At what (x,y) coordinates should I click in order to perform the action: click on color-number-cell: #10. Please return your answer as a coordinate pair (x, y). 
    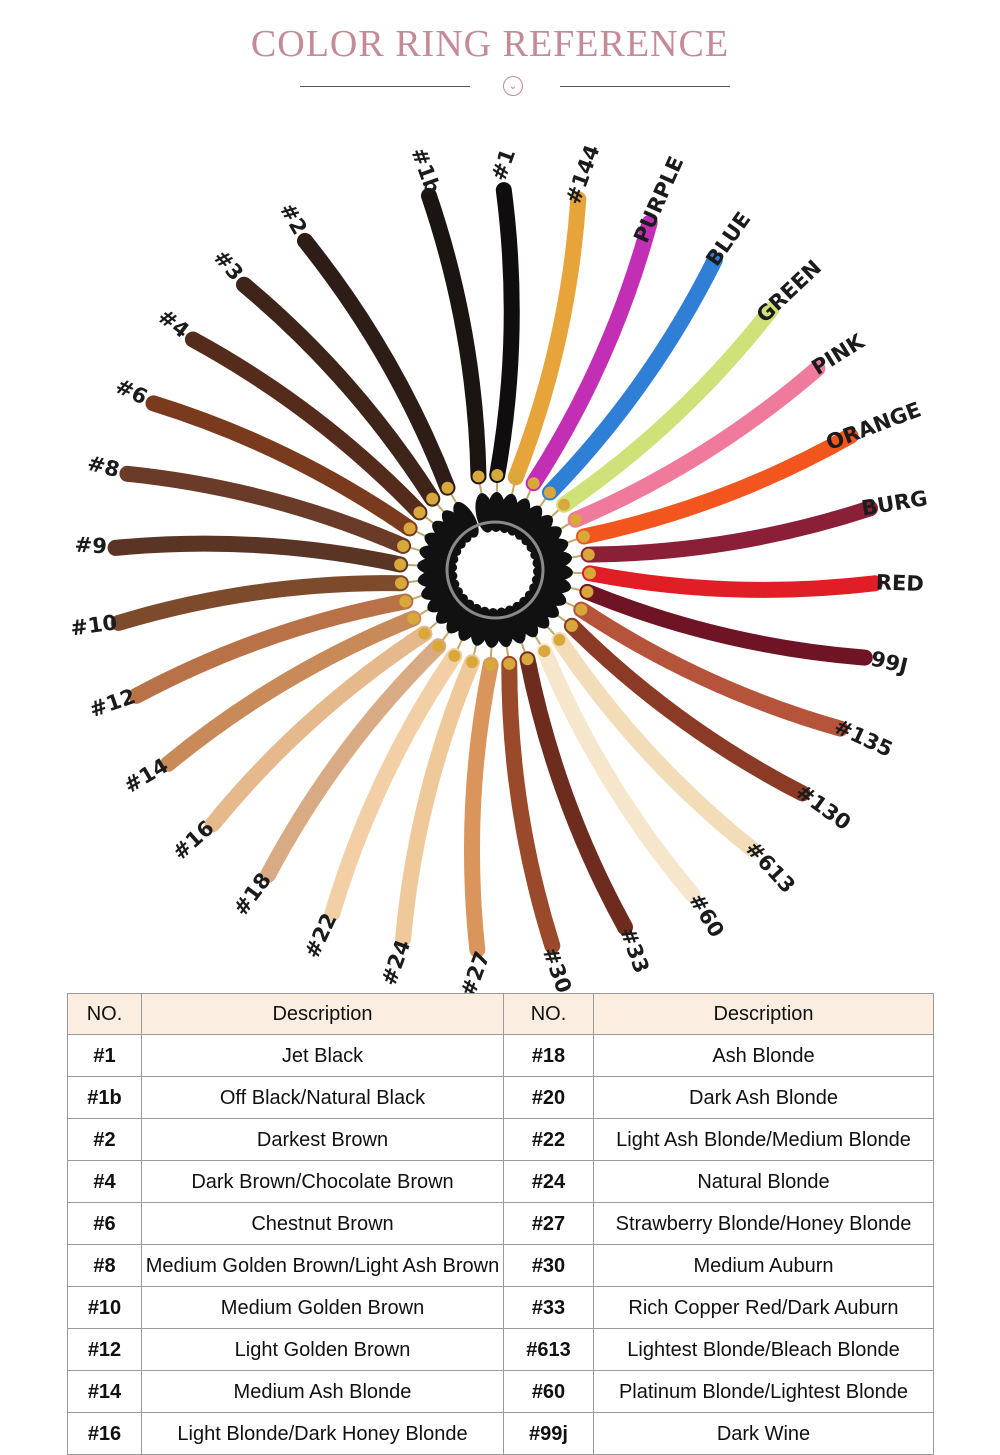
    Looking at the image, I should click on (104, 1307).